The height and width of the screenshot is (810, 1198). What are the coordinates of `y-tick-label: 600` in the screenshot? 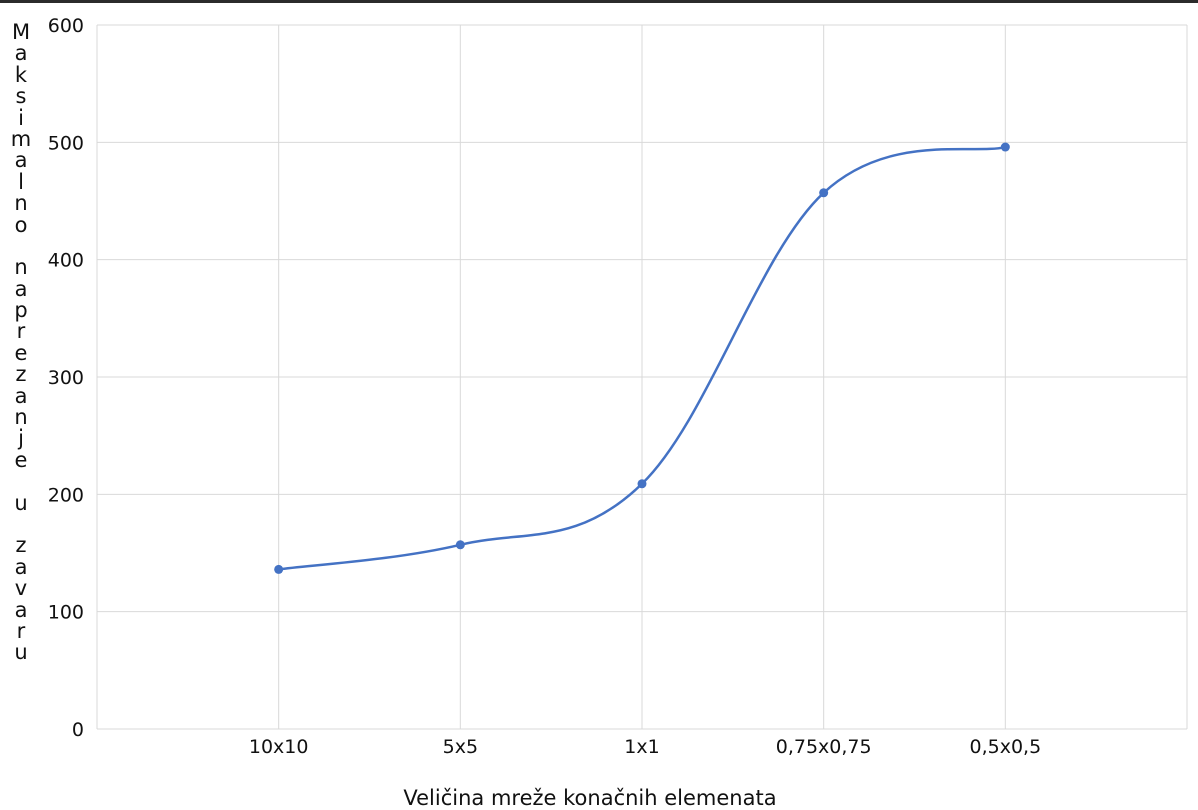 It's located at (66, 26).